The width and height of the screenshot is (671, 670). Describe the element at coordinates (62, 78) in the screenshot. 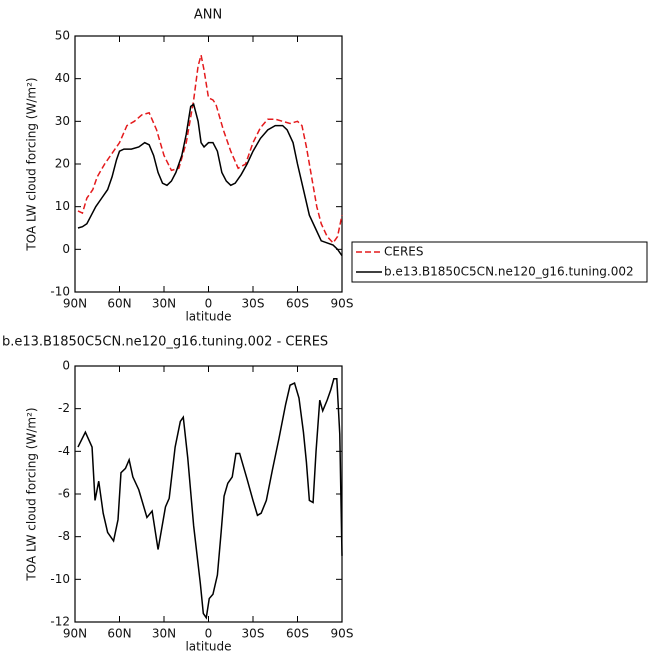

I see `y-tick-label: 40` at that location.